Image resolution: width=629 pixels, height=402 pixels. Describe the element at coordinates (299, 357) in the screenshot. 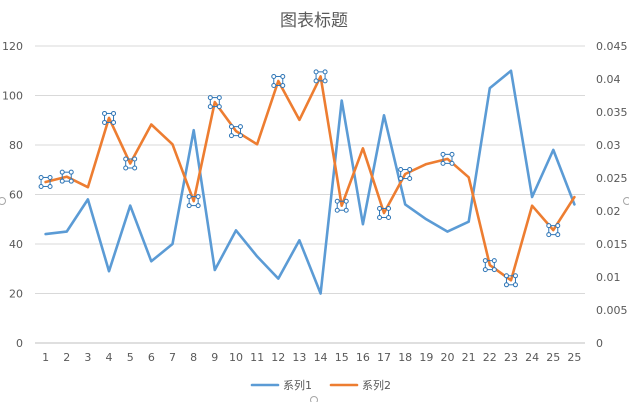

I see `x-tick-label: 13` at that location.